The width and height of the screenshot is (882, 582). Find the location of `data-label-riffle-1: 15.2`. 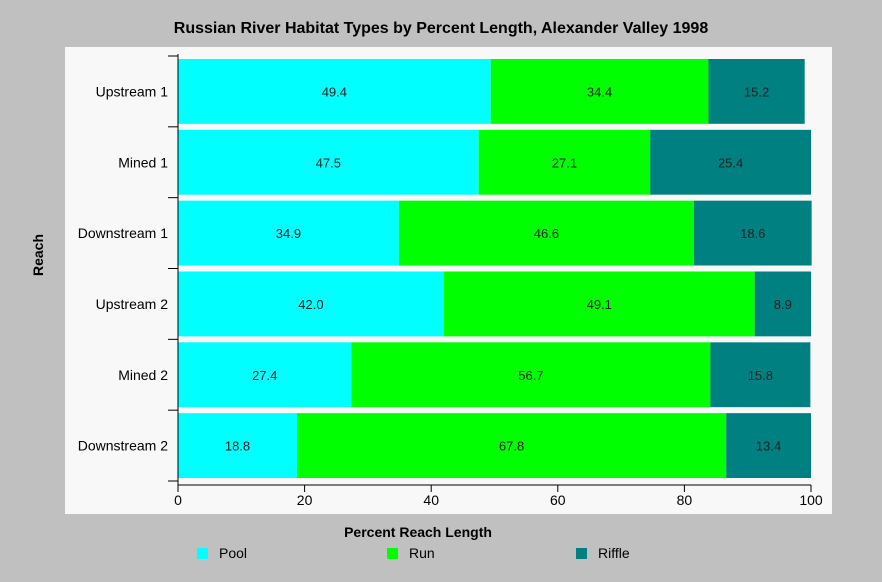

data-label-riffle-1: 15.2 is located at coordinates (756, 91).